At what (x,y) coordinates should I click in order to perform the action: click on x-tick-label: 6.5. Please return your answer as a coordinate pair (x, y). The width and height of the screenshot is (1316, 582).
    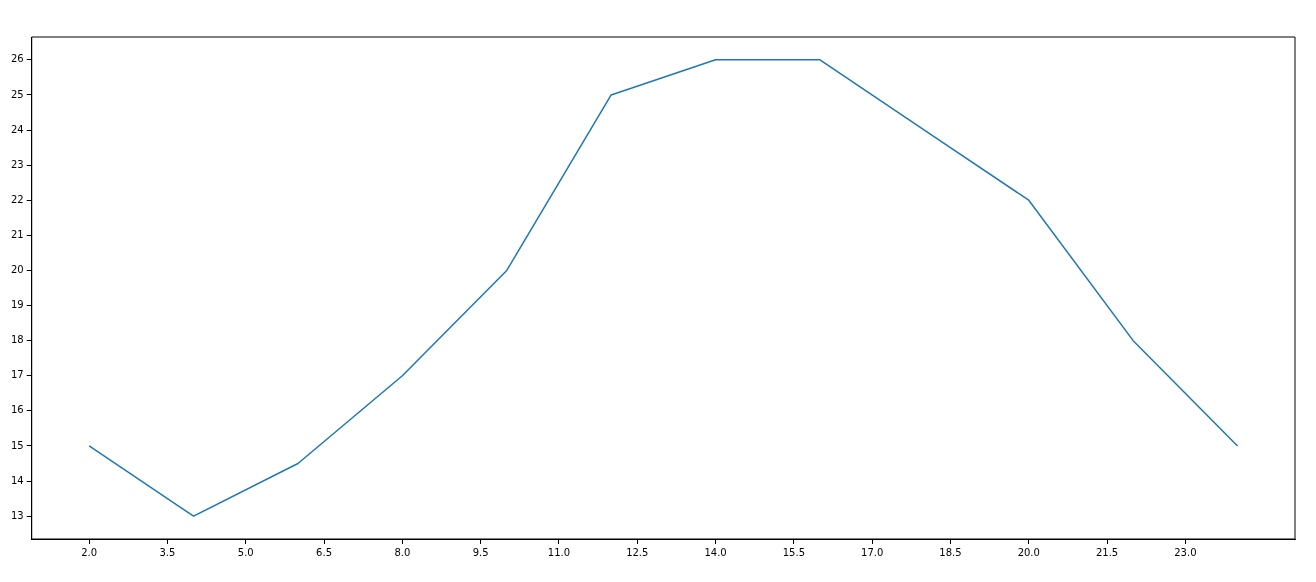
    Looking at the image, I should click on (324, 552).